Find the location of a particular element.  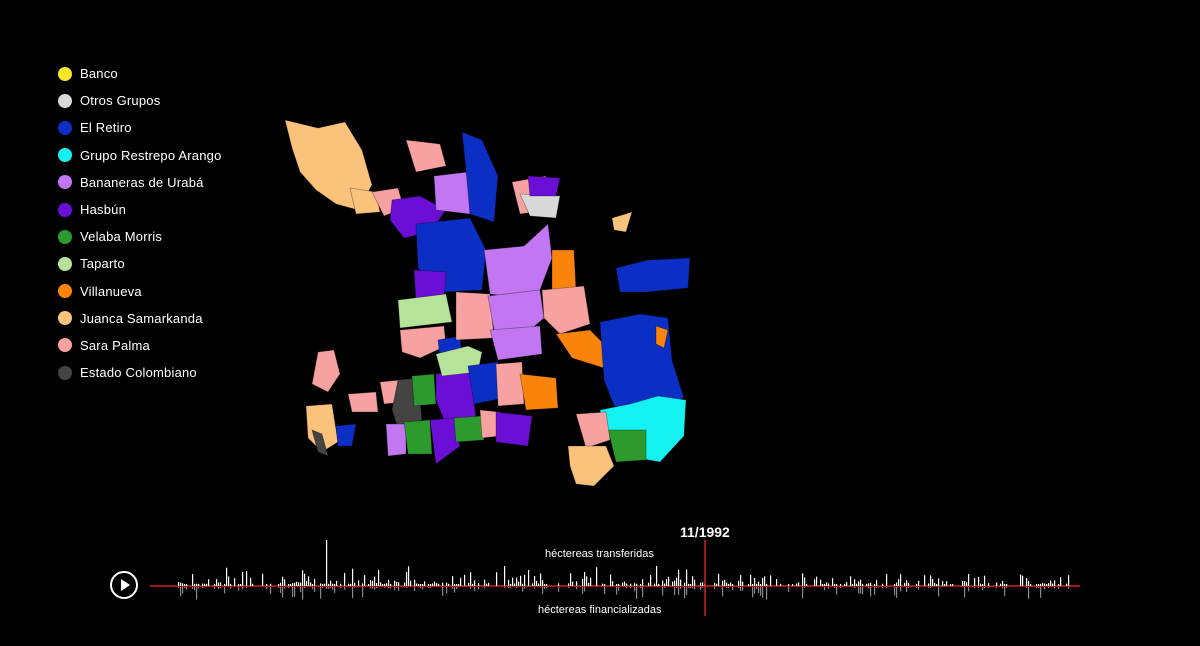

legend-item: Estado Colombiano is located at coordinates (140, 372).